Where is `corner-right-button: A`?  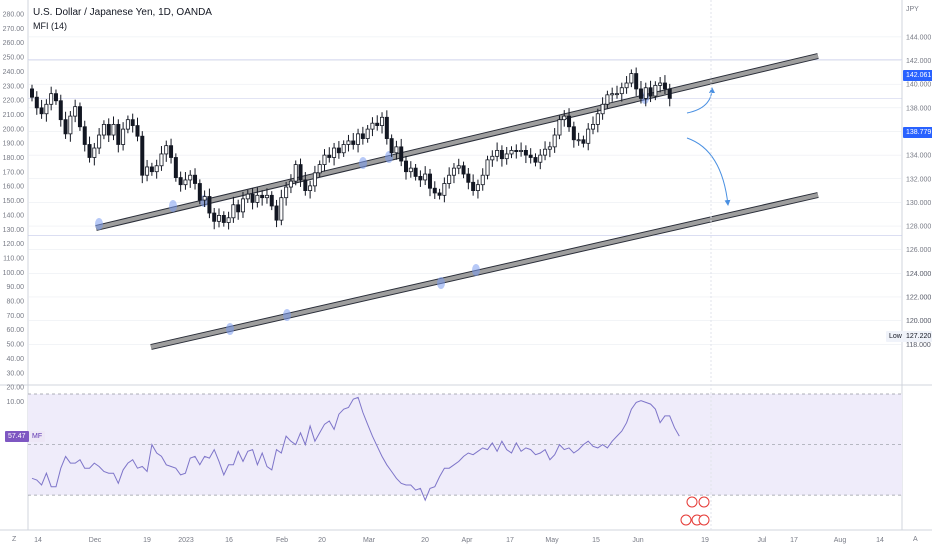 corner-right-button: A is located at coordinates (915, 539).